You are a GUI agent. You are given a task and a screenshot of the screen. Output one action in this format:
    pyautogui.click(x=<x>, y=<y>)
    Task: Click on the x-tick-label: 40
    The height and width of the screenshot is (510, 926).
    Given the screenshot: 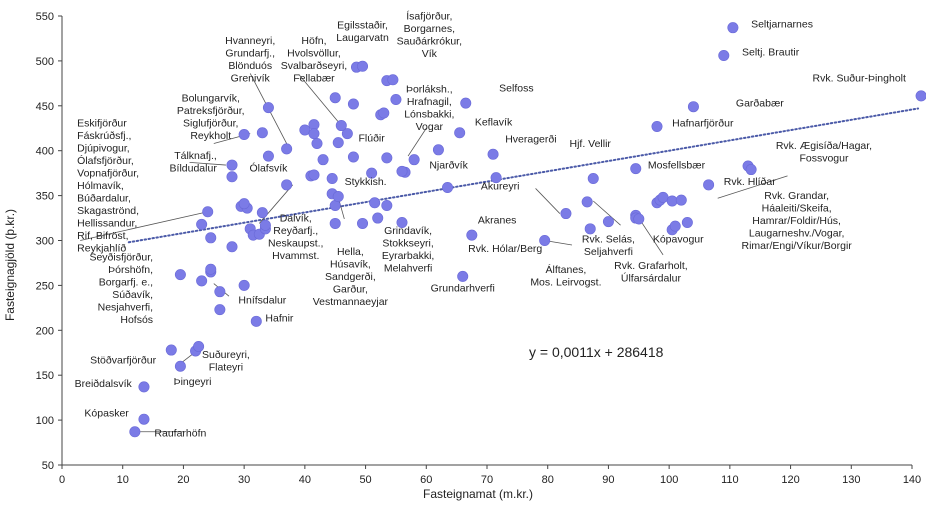 What is the action you would take?
    pyautogui.click(x=305, y=480)
    